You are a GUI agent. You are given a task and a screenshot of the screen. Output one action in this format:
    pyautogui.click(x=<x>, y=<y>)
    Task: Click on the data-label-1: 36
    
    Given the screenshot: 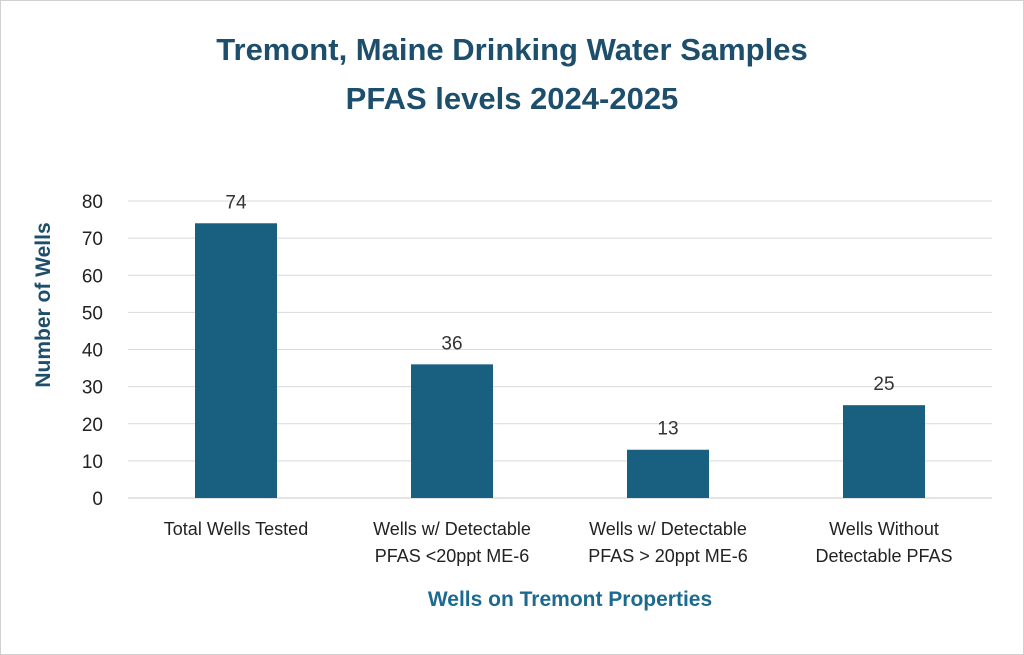 What is the action you would take?
    pyautogui.click(x=451, y=343)
    